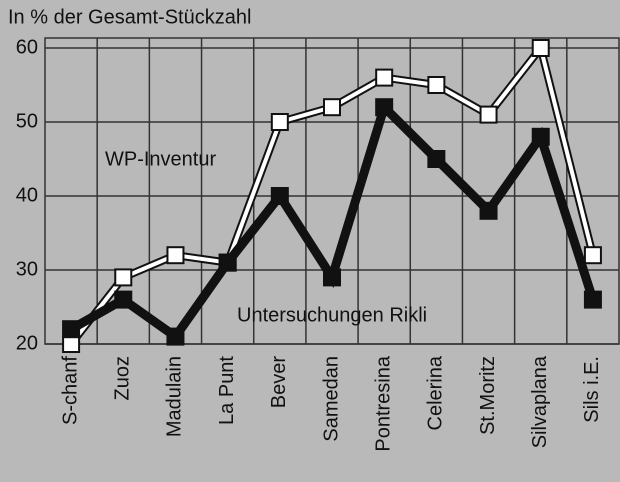  Describe the element at coordinates (27, 195) in the screenshot. I see `y-tick-label: 40` at that location.